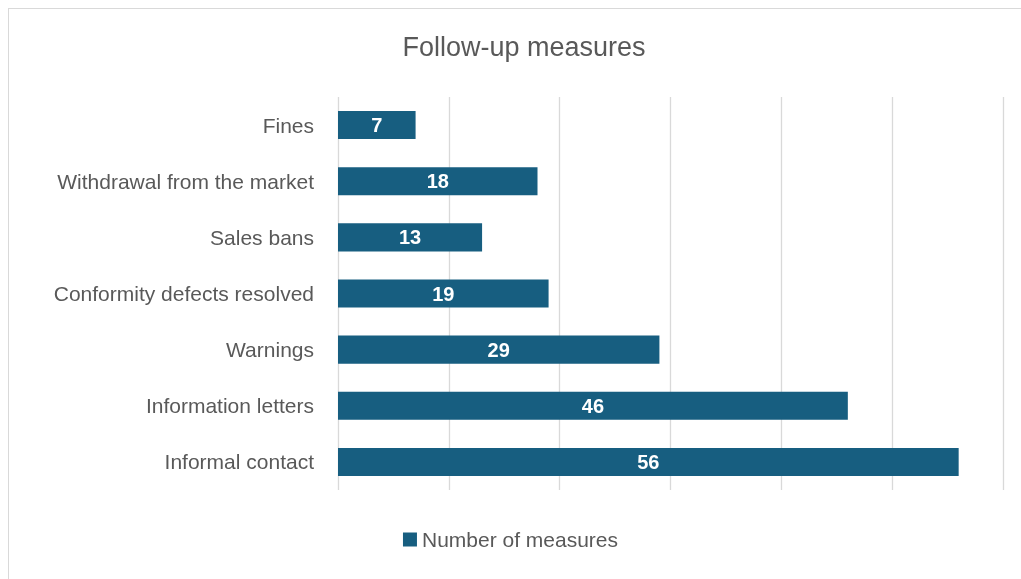  What do you see at coordinates (239, 462) in the screenshot?
I see `y-tick-label: Informal contact` at bounding box center [239, 462].